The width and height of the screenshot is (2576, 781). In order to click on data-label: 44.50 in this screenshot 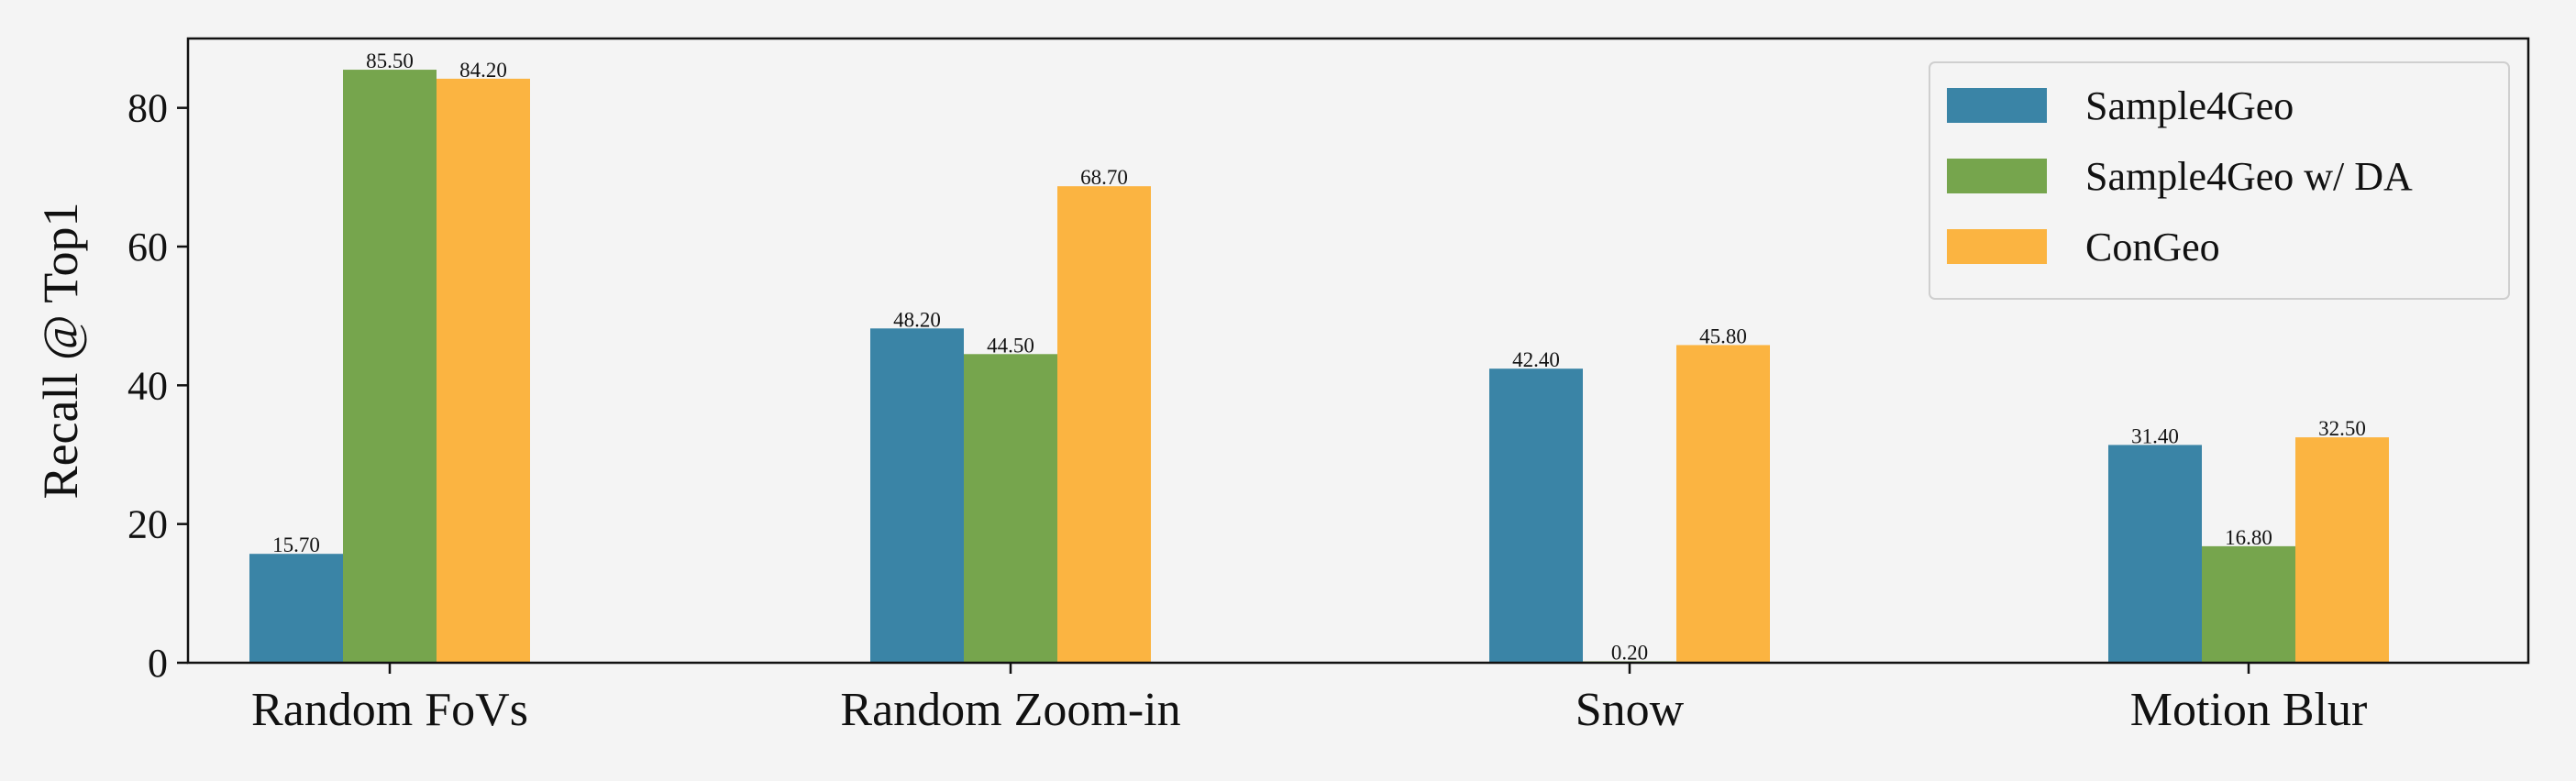, I will do `click(1010, 345)`.